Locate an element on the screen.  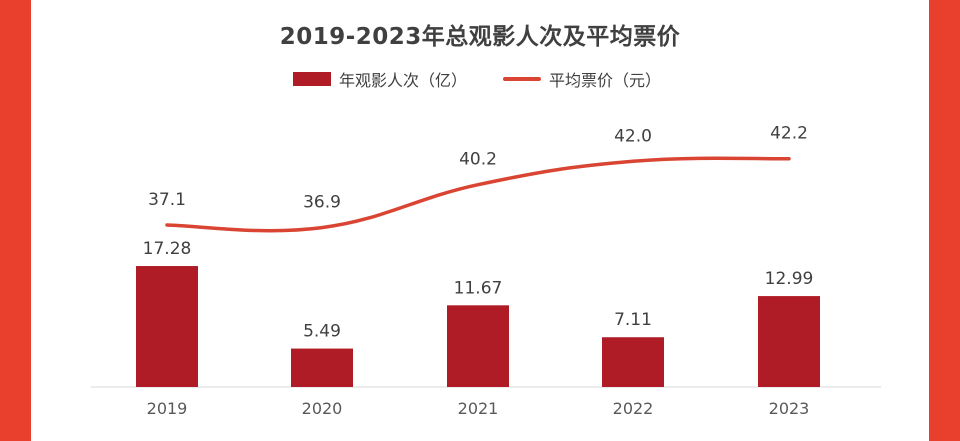
bar-value-label-2022: 7.11 is located at coordinates (633, 320).